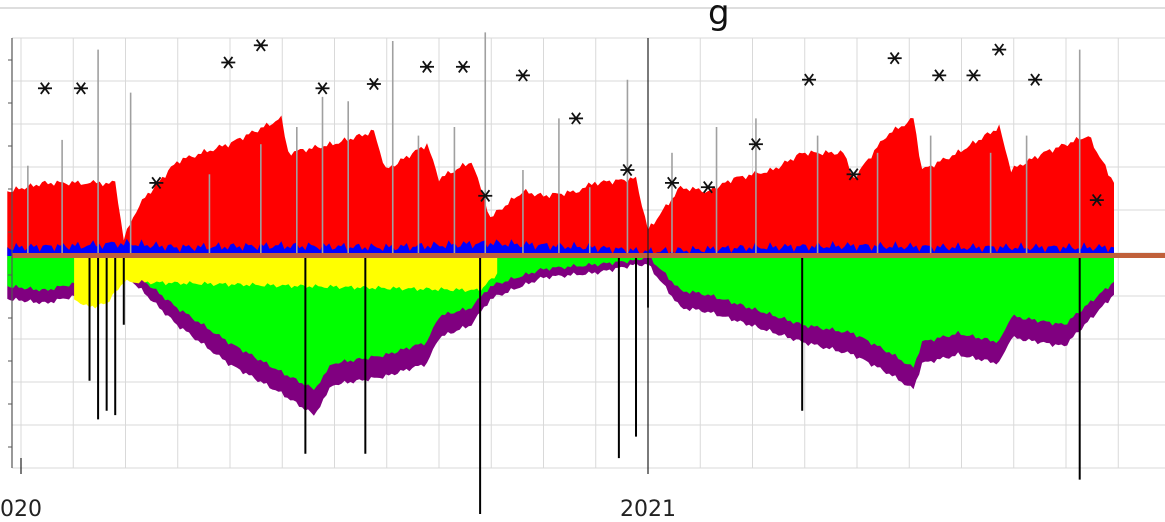 The width and height of the screenshot is (1165, 522). I want to click on area-0000ff, so click(560, 247).